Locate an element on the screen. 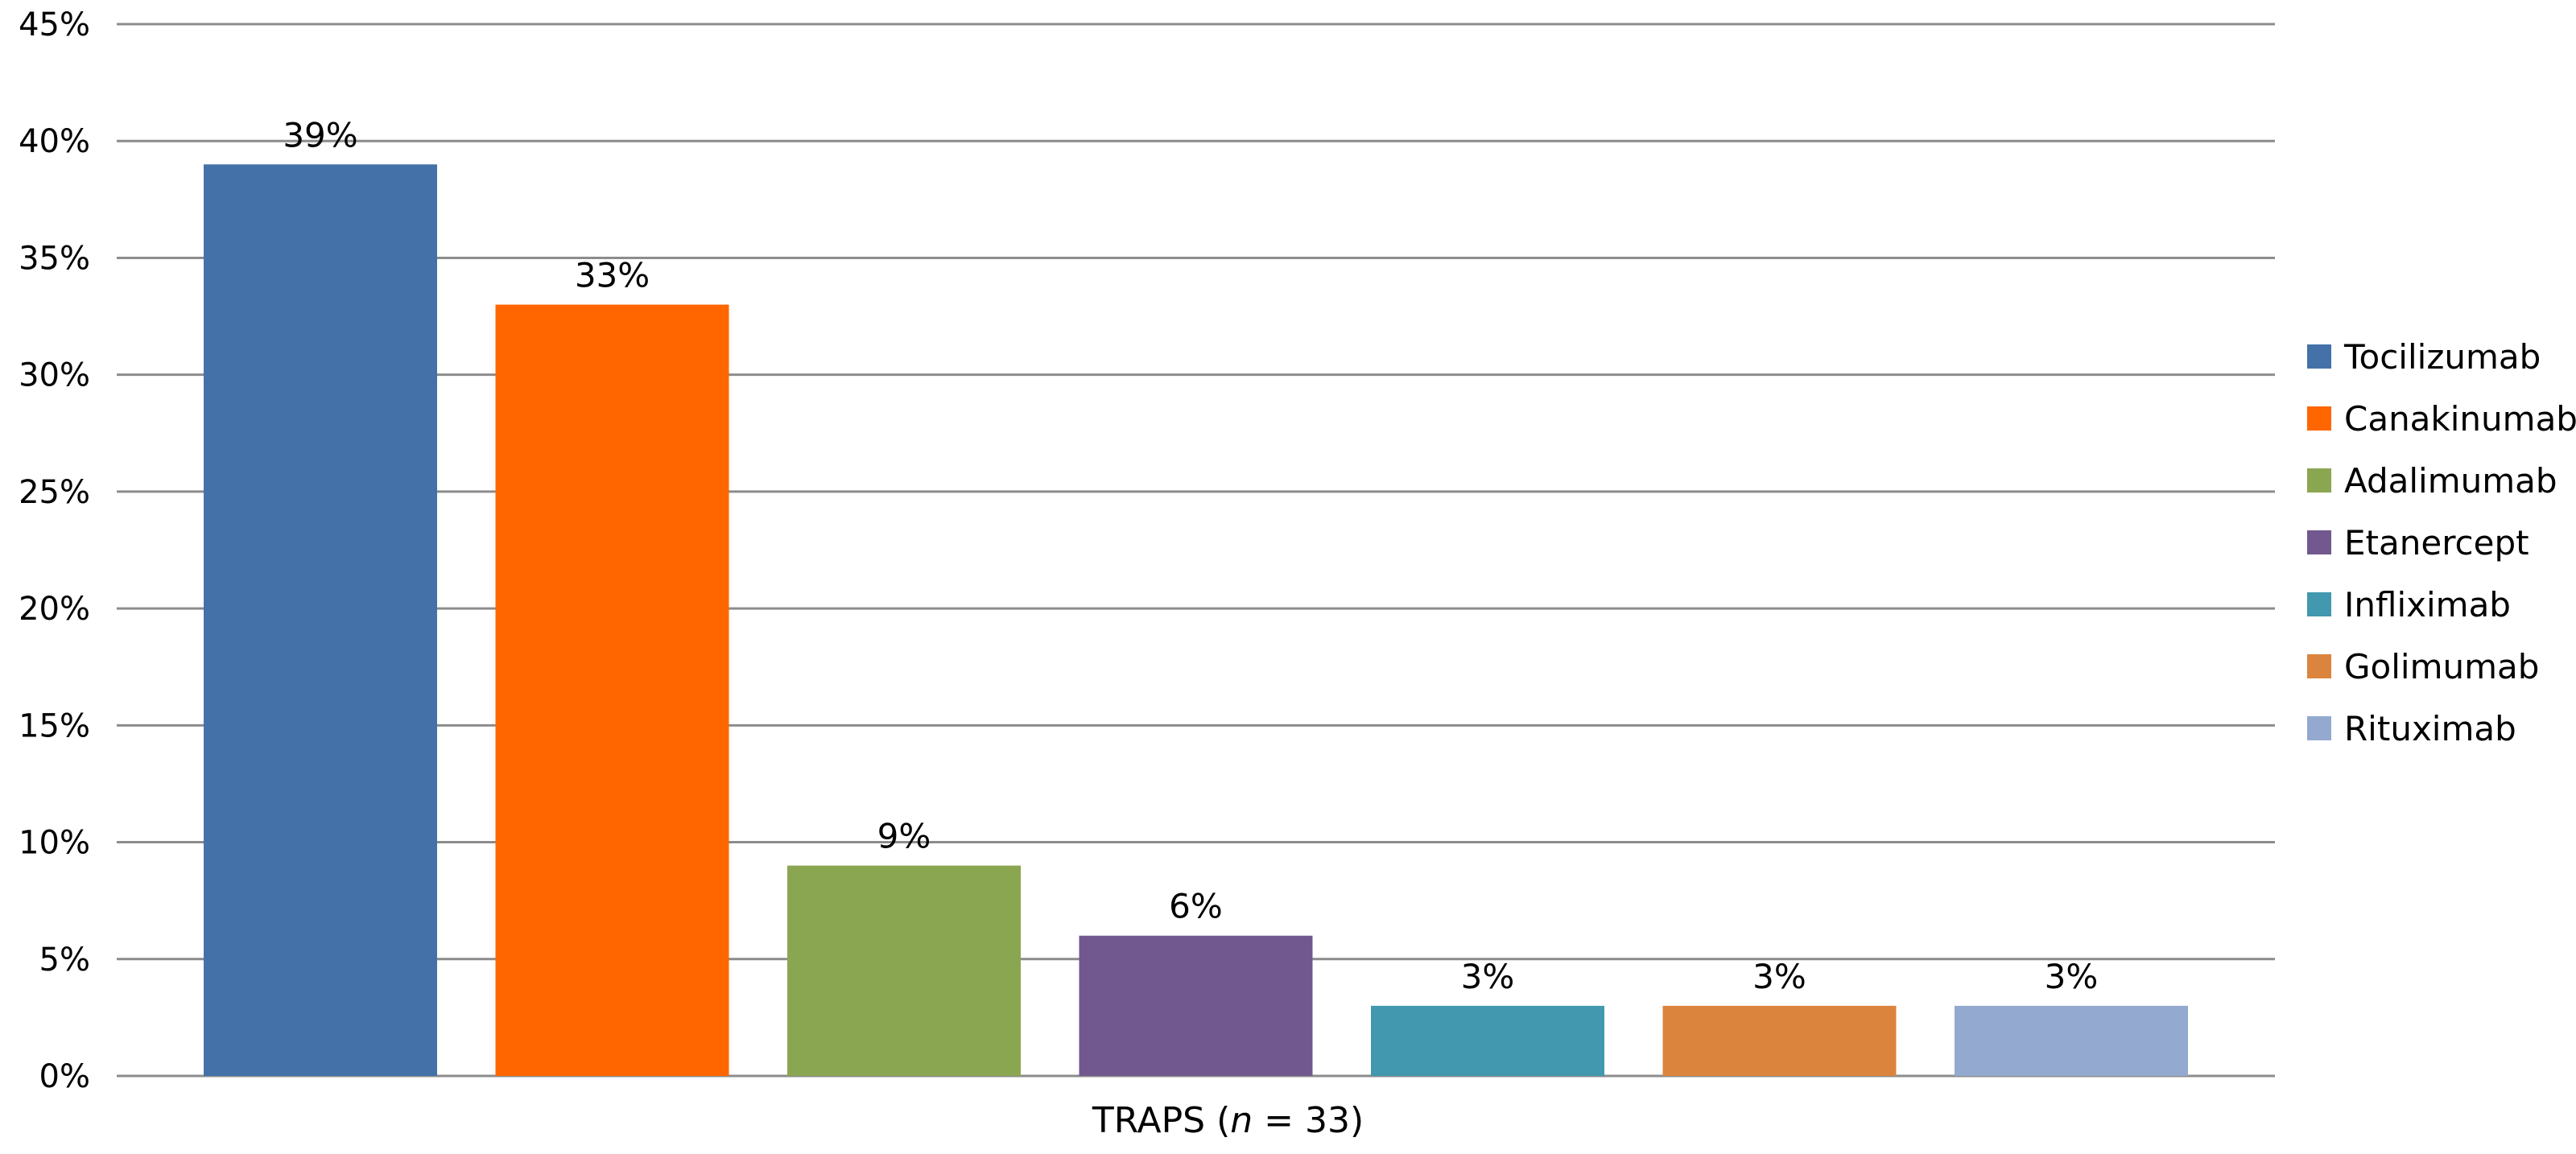  legend-label: Rituximab is located at coordinates (2430, 728).